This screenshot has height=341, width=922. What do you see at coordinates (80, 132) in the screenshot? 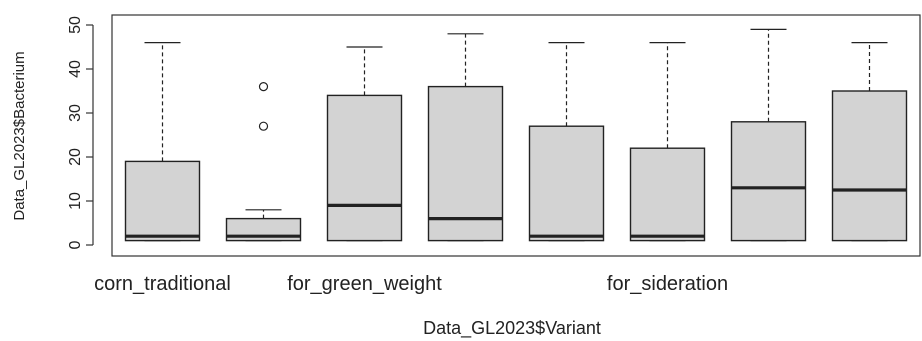
I see `y-ticks: 0 10 20 30 40 50` at bounding box center [80, 132].